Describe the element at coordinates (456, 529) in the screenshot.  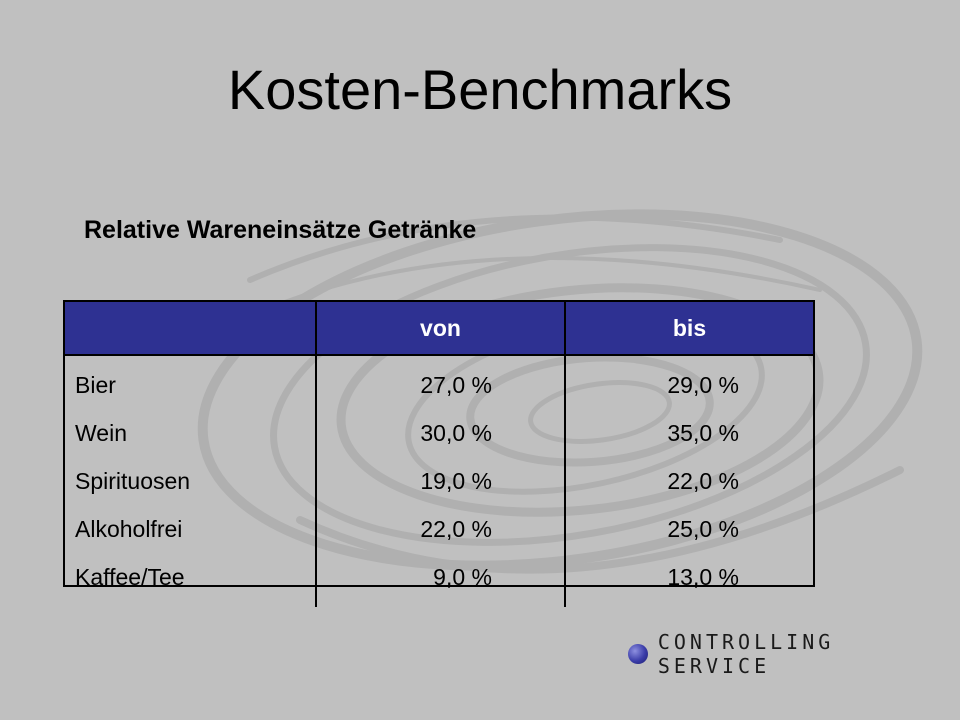
I see `von-value-alkoholfrei: 22,0 %` at that location.